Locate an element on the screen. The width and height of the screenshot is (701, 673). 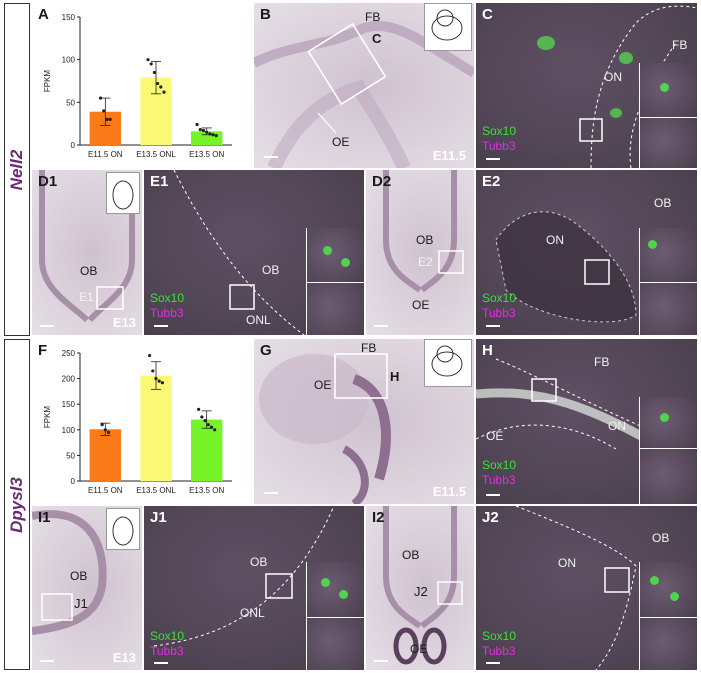
label-on-e2: ON is located at coordinates (555, 240).